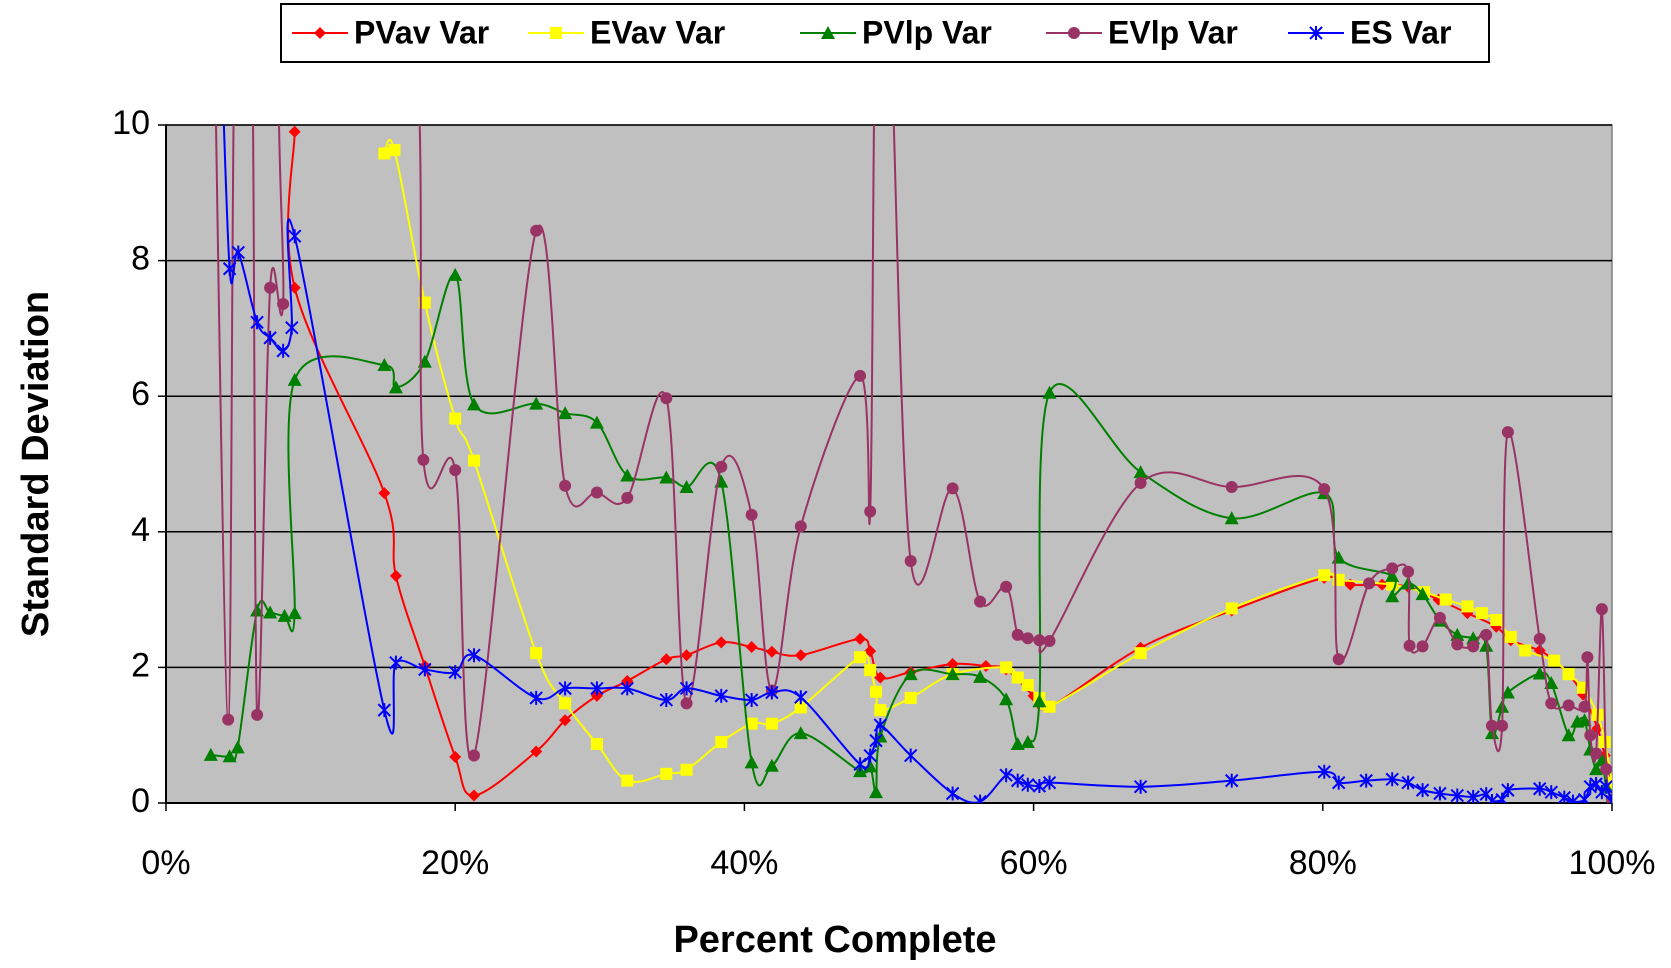 The height and width of the screenshot is (968, 1671). What do you see at coordinates (455, 863) in the screenshot?
I see `x-tick-label: 20%` at bounding box center [455, 863].